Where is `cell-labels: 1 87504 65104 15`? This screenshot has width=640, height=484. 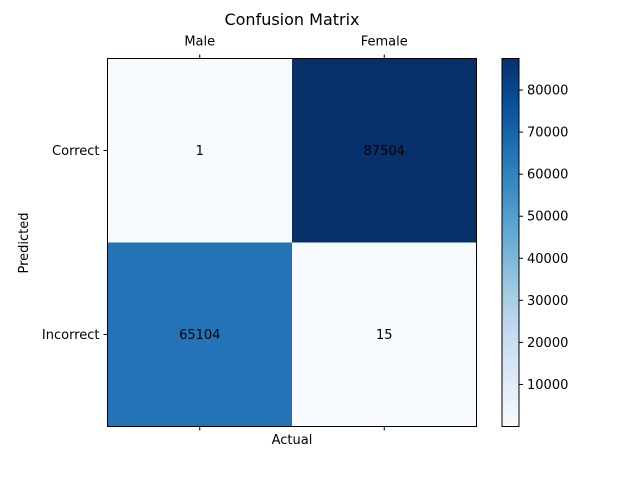
cell-labels: 1 87504 65104 15 is located at coordinates (292, 243).